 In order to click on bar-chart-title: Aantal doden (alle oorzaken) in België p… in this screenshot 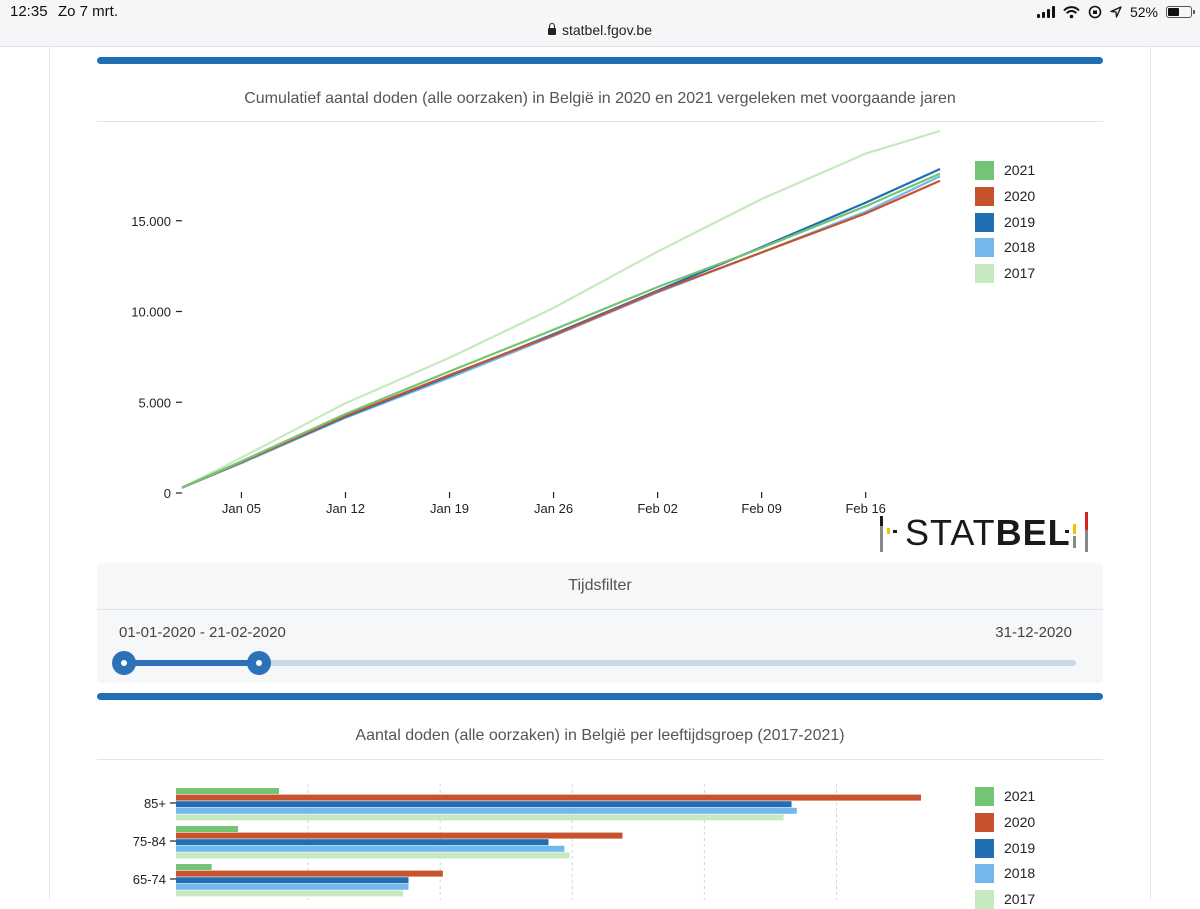, I will do `click(600, 735)`.